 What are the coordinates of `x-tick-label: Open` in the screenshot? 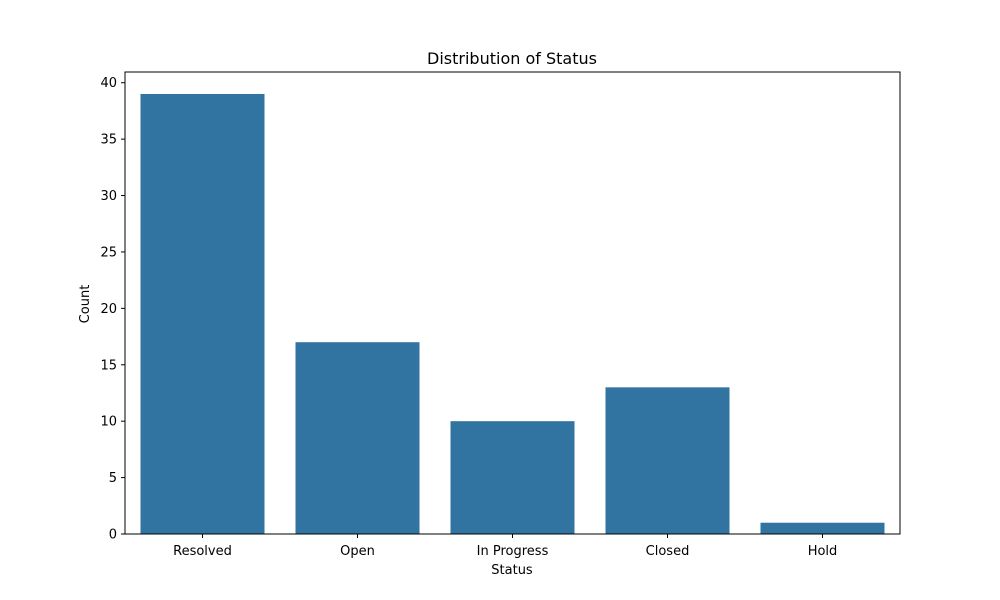 It's located at (357, 551).